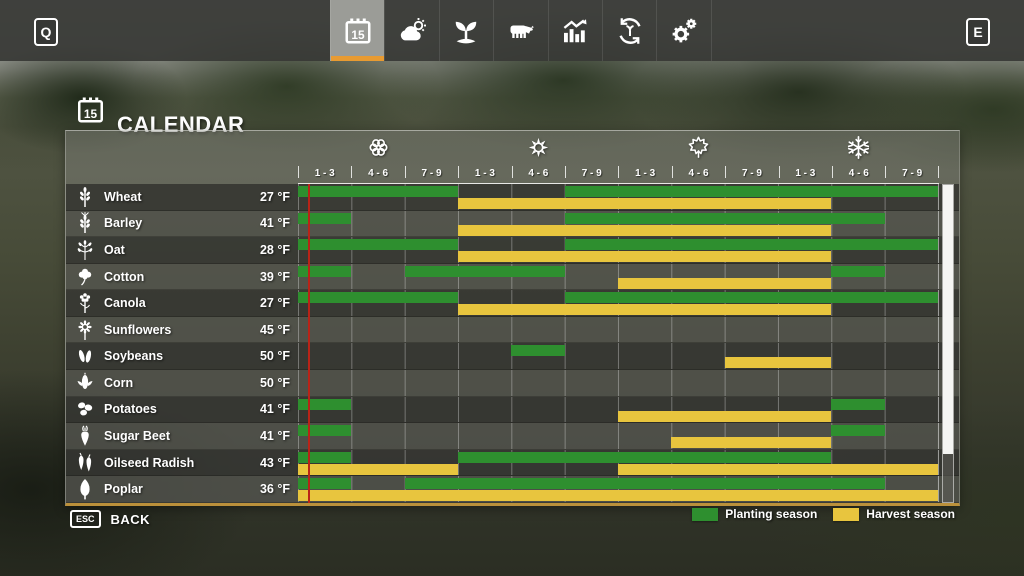  Describe the element at coordinates (182, 224) in the screenshot. I see `crop-row-left: Barley 41 °F` at that location.